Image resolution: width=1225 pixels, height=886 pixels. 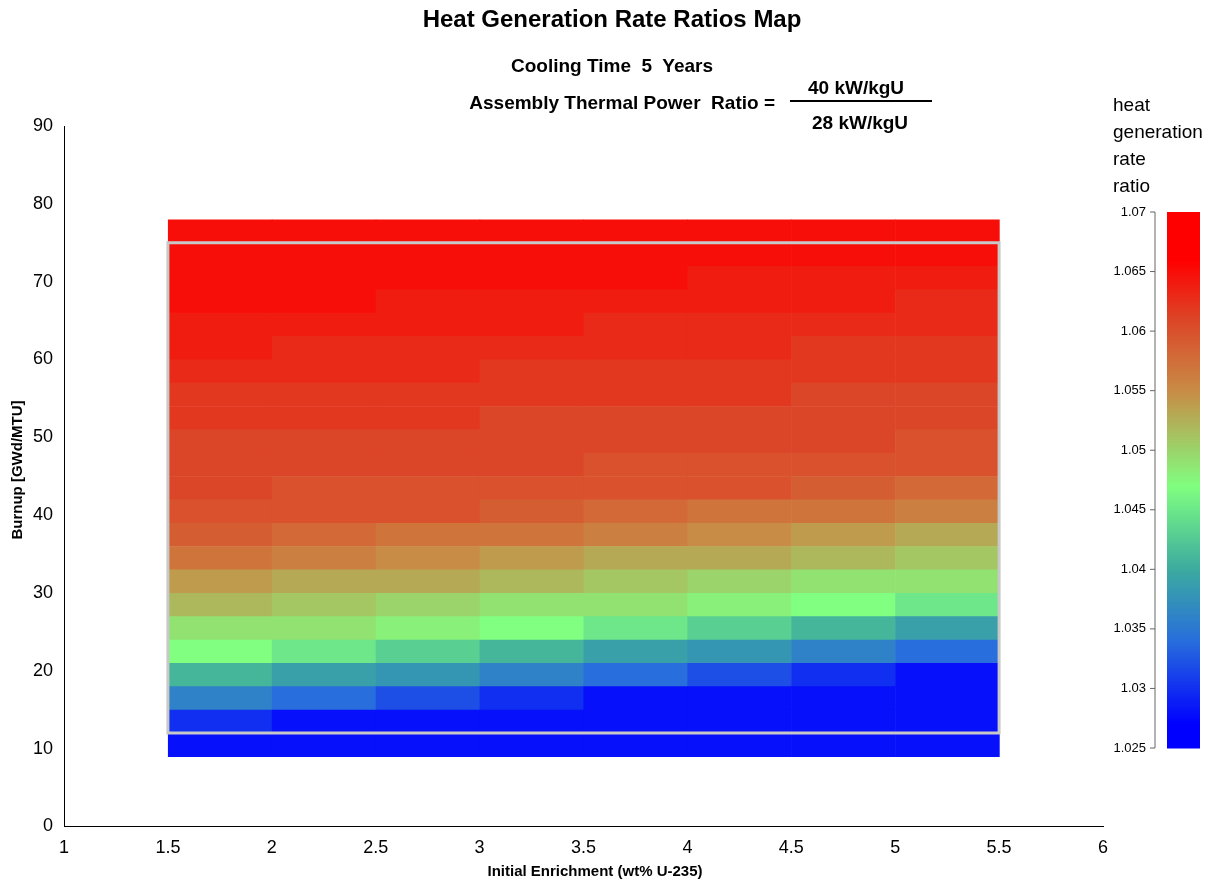 What do you see at coordinates (43, 669) in the screenshot?
I see `y-tick-label: 20` at bounding box center [43, 669].